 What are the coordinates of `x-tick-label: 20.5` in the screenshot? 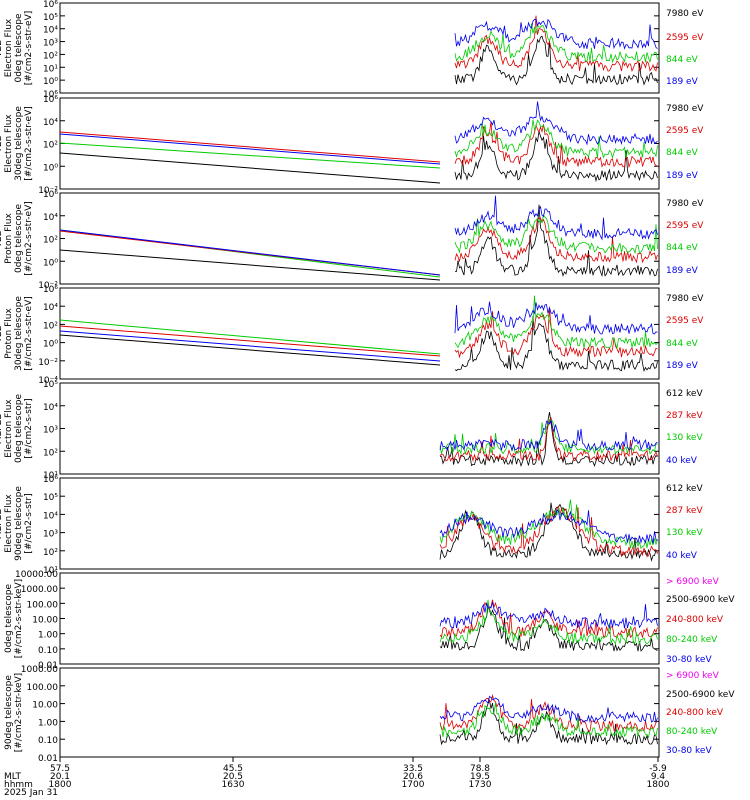 It's located at (233, 777).